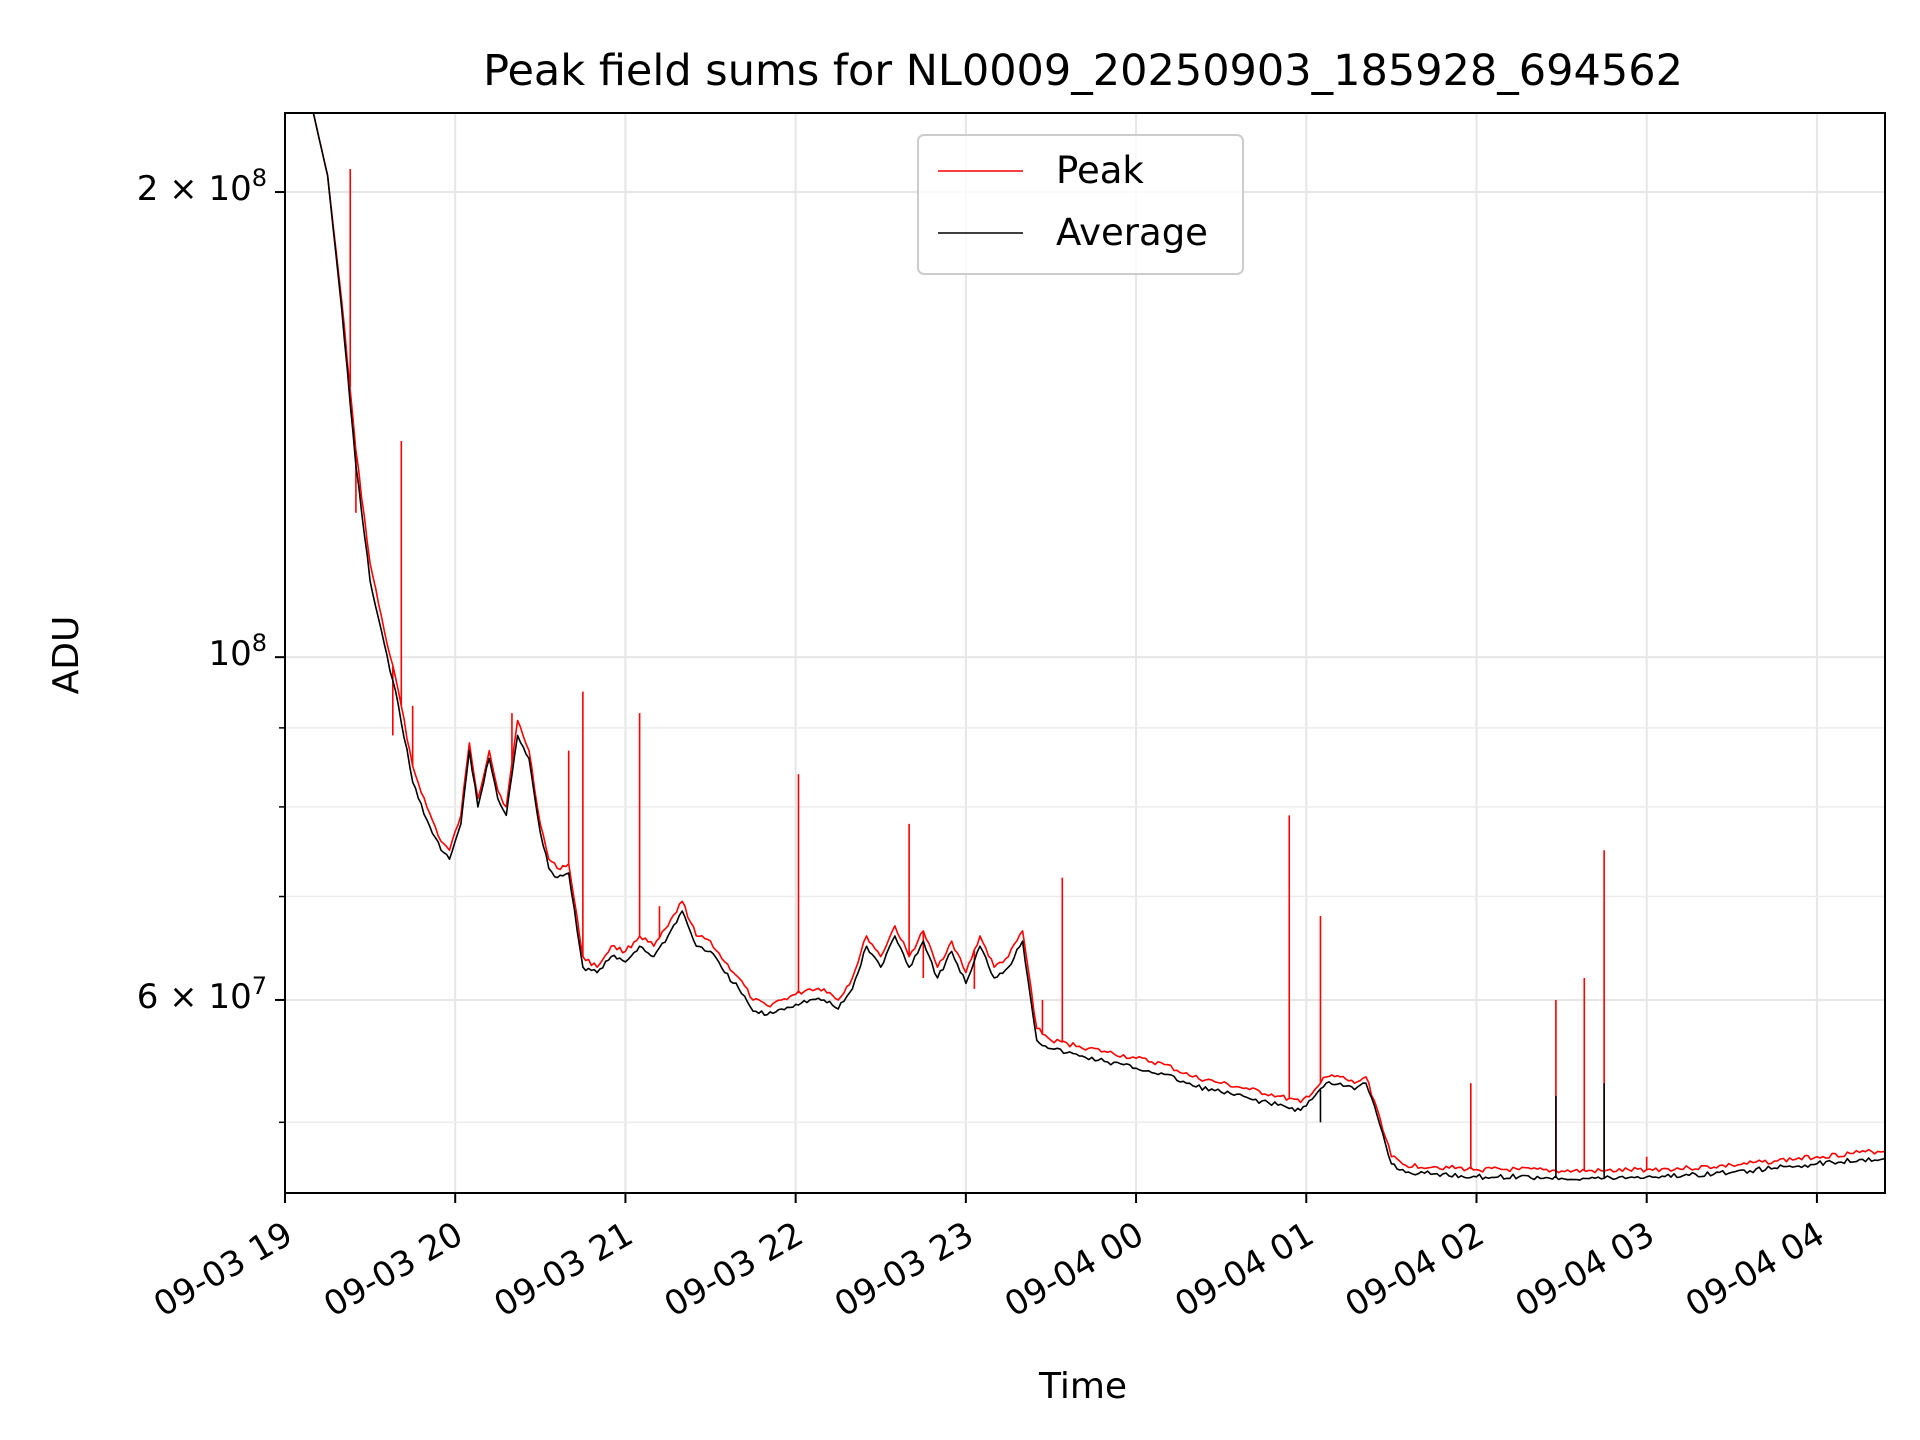  Describe the element at coordinates (904, 1269) in the screenshot. I see `x-tick-label: 09-03 23` at that location.